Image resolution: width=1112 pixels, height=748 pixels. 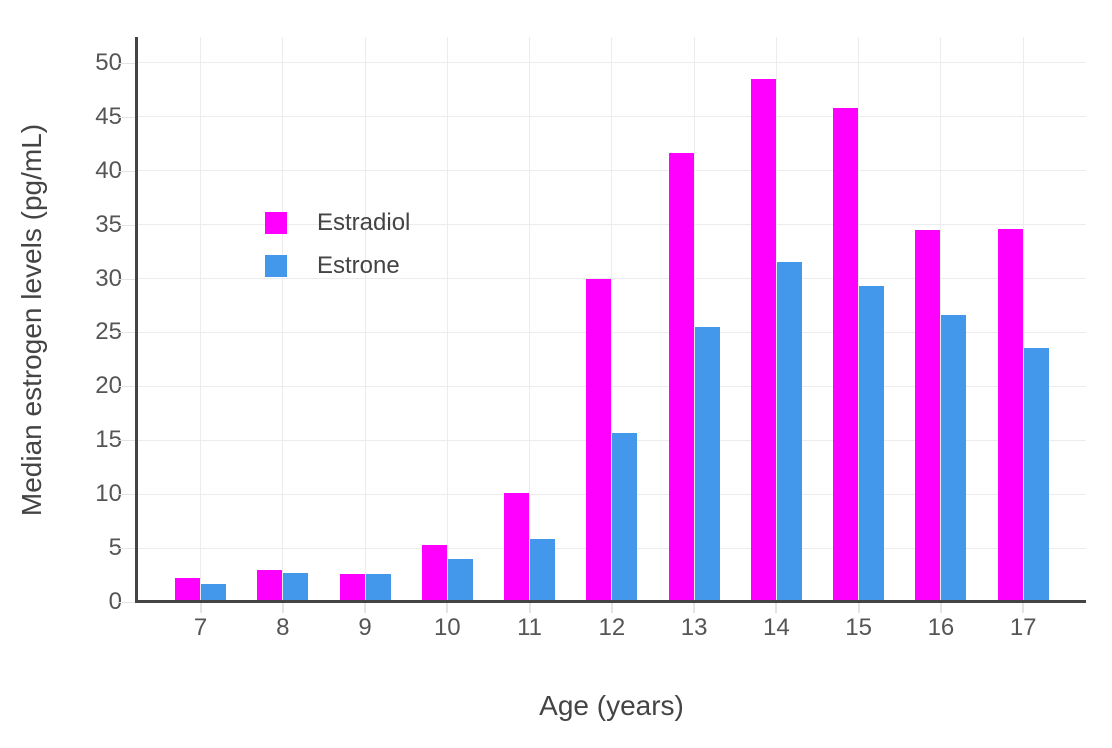 I want to click on legend-label-estrone: Estrone, so click(x=358, y=265).